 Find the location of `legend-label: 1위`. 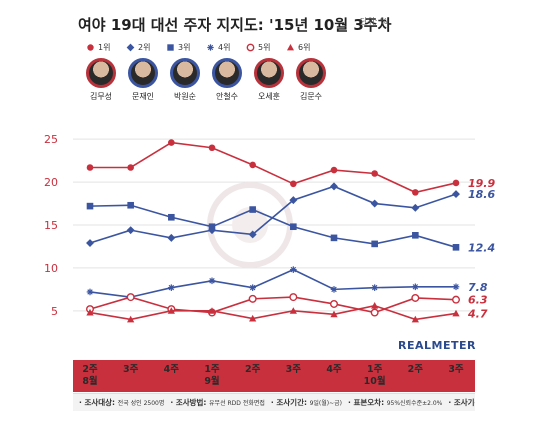

legend-label: 1위 is located at coordinates (104, 47).